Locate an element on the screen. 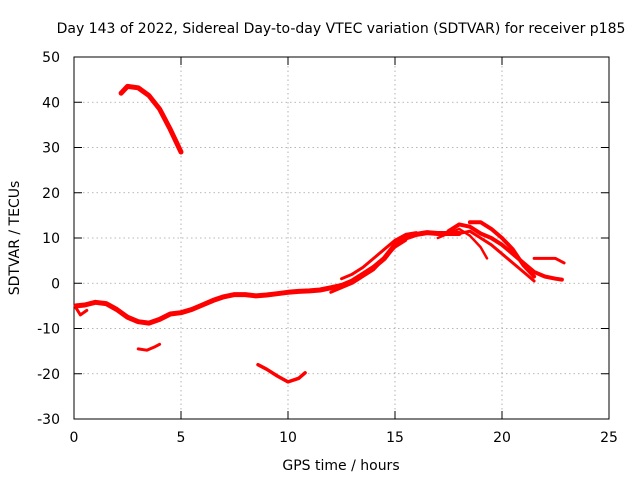  x-tick-label: 10 is located at coordinates (288, 438).